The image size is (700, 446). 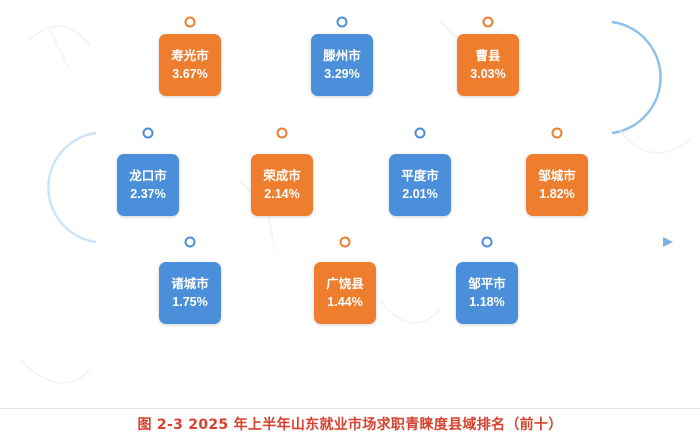 I want to click on county-value: 1.18%, so click(x=487, y=302).